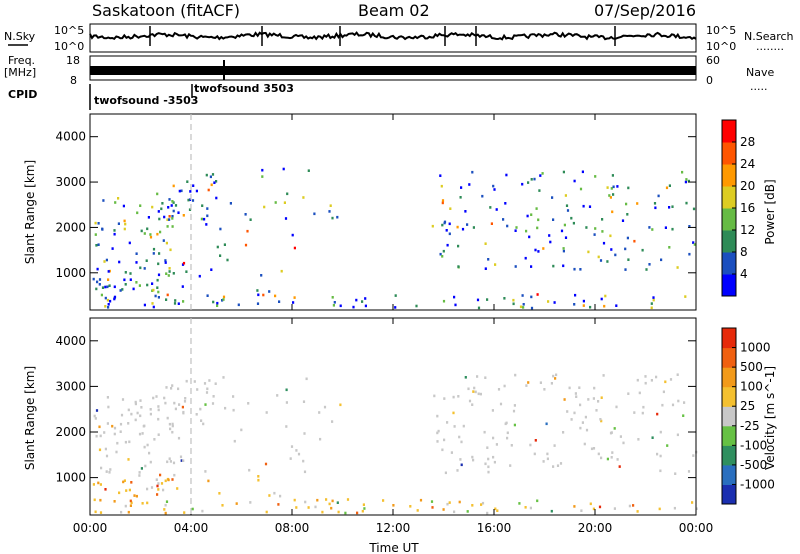 The width and height of the screenshot is (800, 554). Describe the element at coordinates (748, 416) in the screenshot. I see `velocity-colorbar: 1000 500 100 25 -25 -100 -500 -1000` at that location.